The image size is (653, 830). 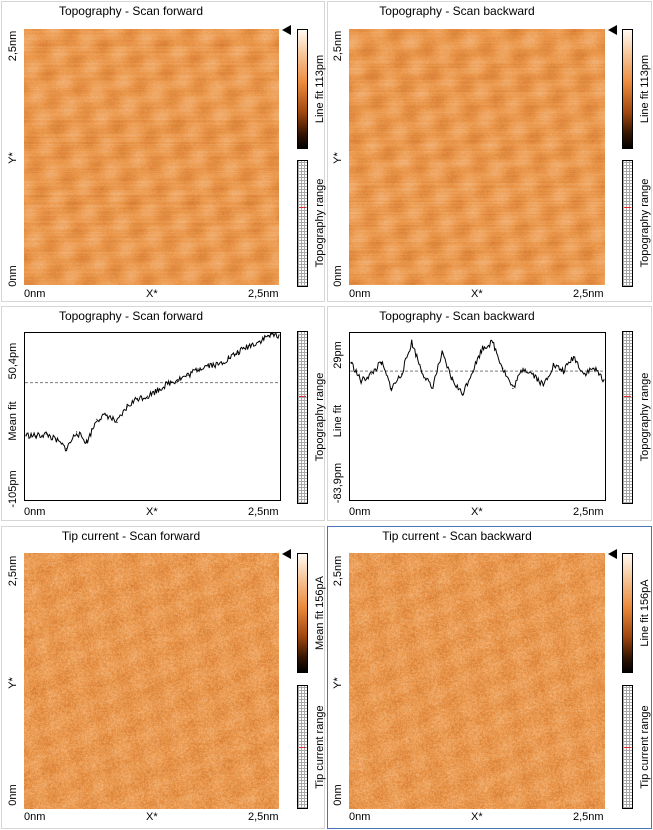 What do you see at coordinates (151, 681) in the screenshot?
I see `tip-current-forward-image` at bounding box center [151, 681].